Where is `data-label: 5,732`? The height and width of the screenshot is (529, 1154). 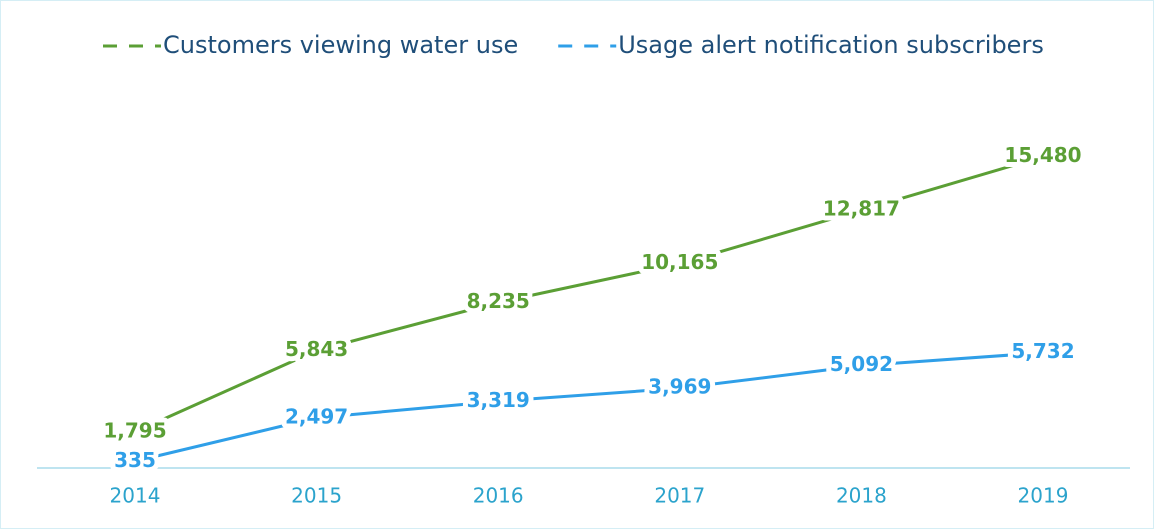
data-label: 5,732 is located at coordinates (1042, 351).